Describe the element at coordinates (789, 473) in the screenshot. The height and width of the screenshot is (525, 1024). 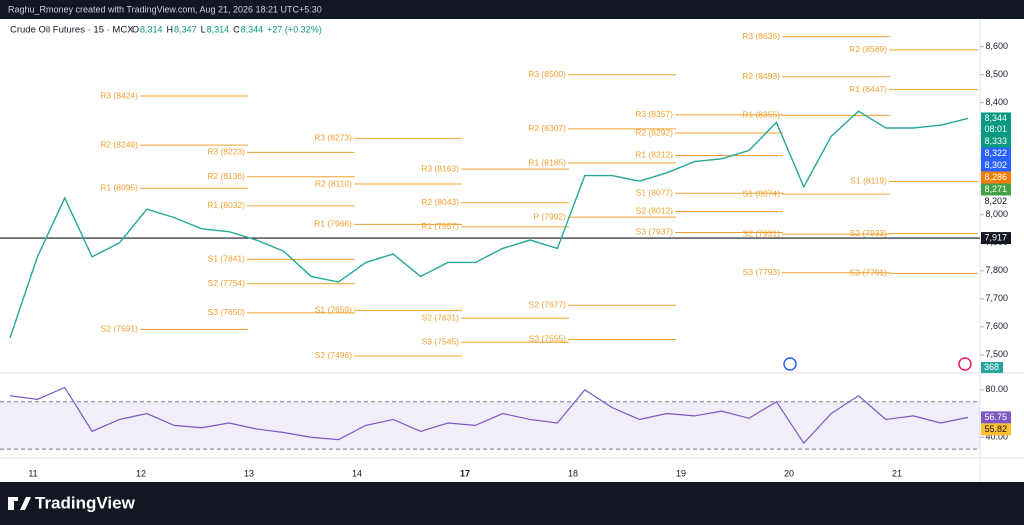
I see `time-label: 20` at that location.